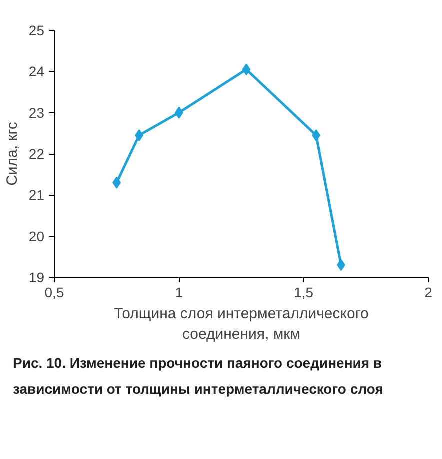 This screenshot has width=442, height=459. I want to click on text: Рис. 10. Изменение прочности паяного соединения в зависимости от толщины интерметаллического слоя, so click(198, 376).